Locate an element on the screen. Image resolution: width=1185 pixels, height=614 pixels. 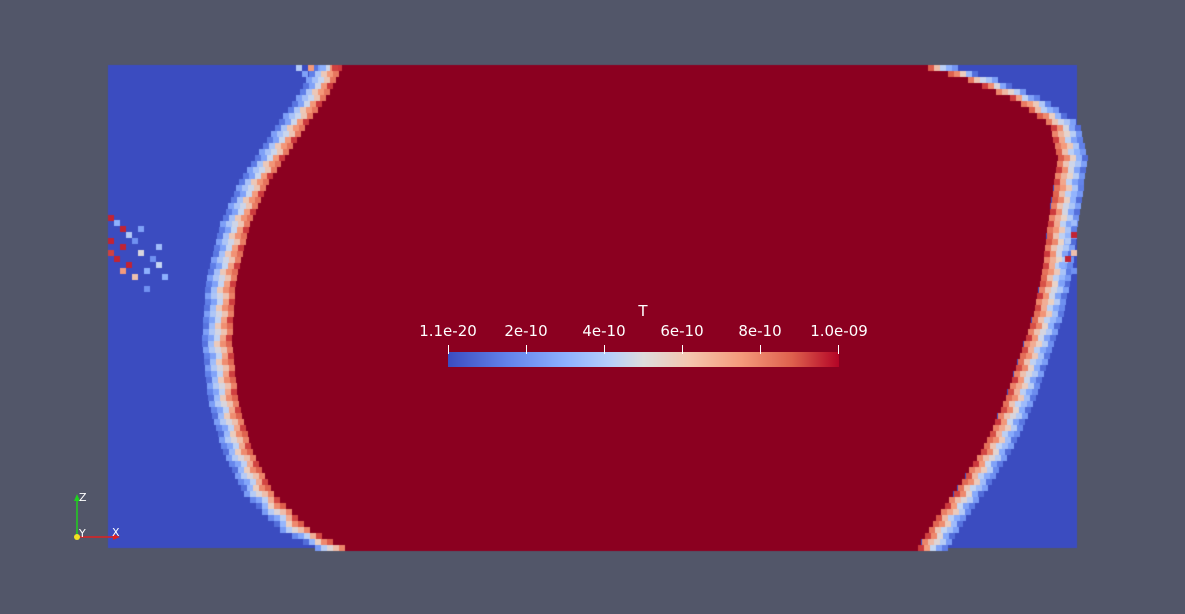
orientation-axes: Z Y X is located at coordinates (100, 518).